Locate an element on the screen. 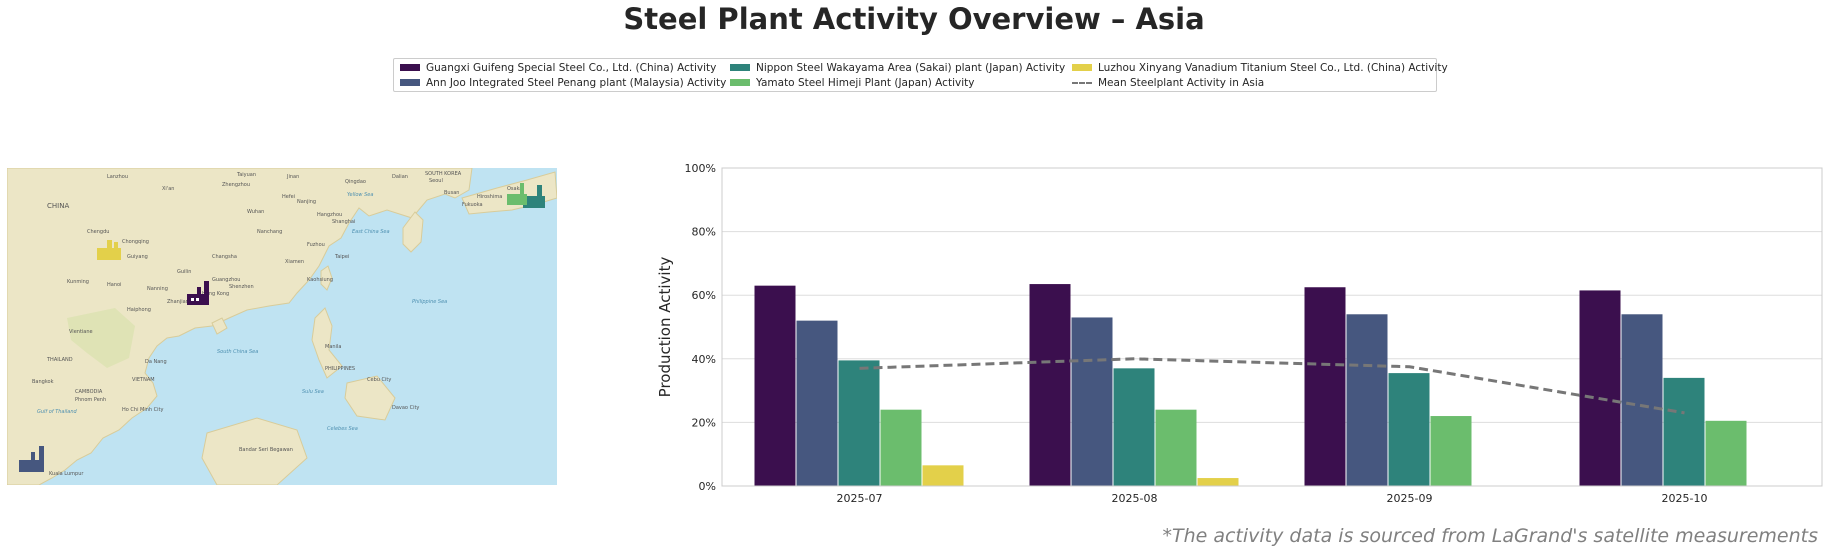 The image size is (1828, 554). factory-marker-guangxi is located at coordinates (198, 293).